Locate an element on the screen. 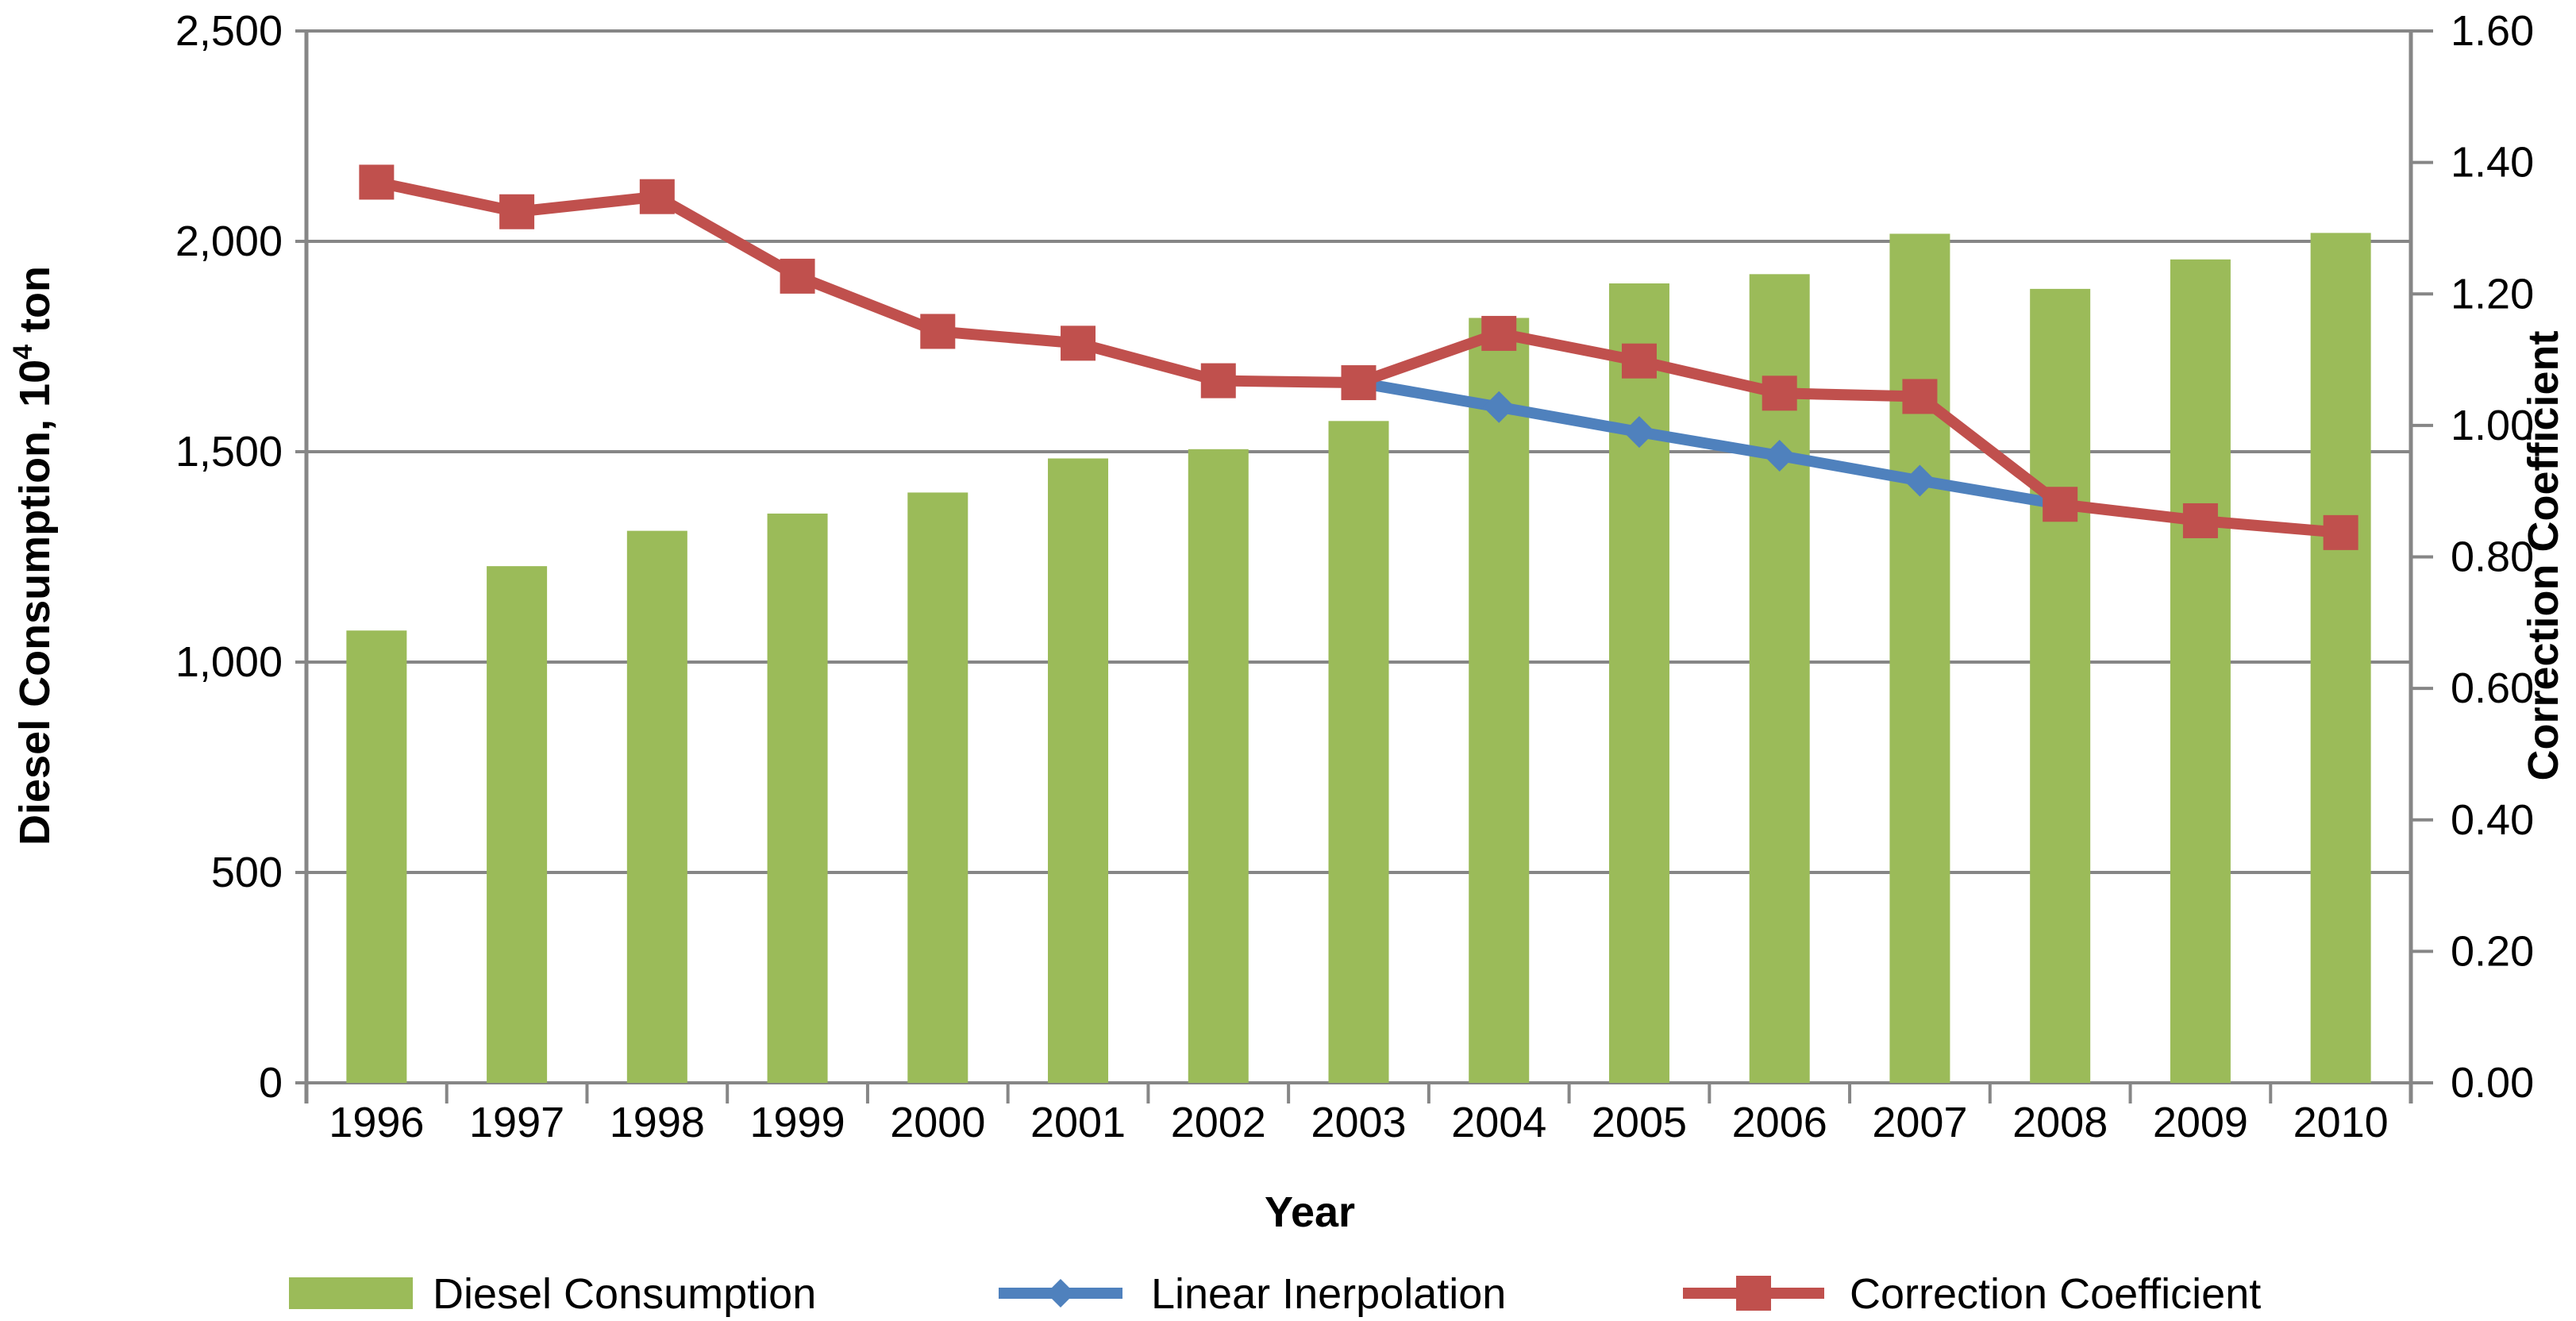 The width and height of the screenshot is (2576, 1321). legend-label-correction: Correction Coefficient is located at coordinates (2055, 1294).